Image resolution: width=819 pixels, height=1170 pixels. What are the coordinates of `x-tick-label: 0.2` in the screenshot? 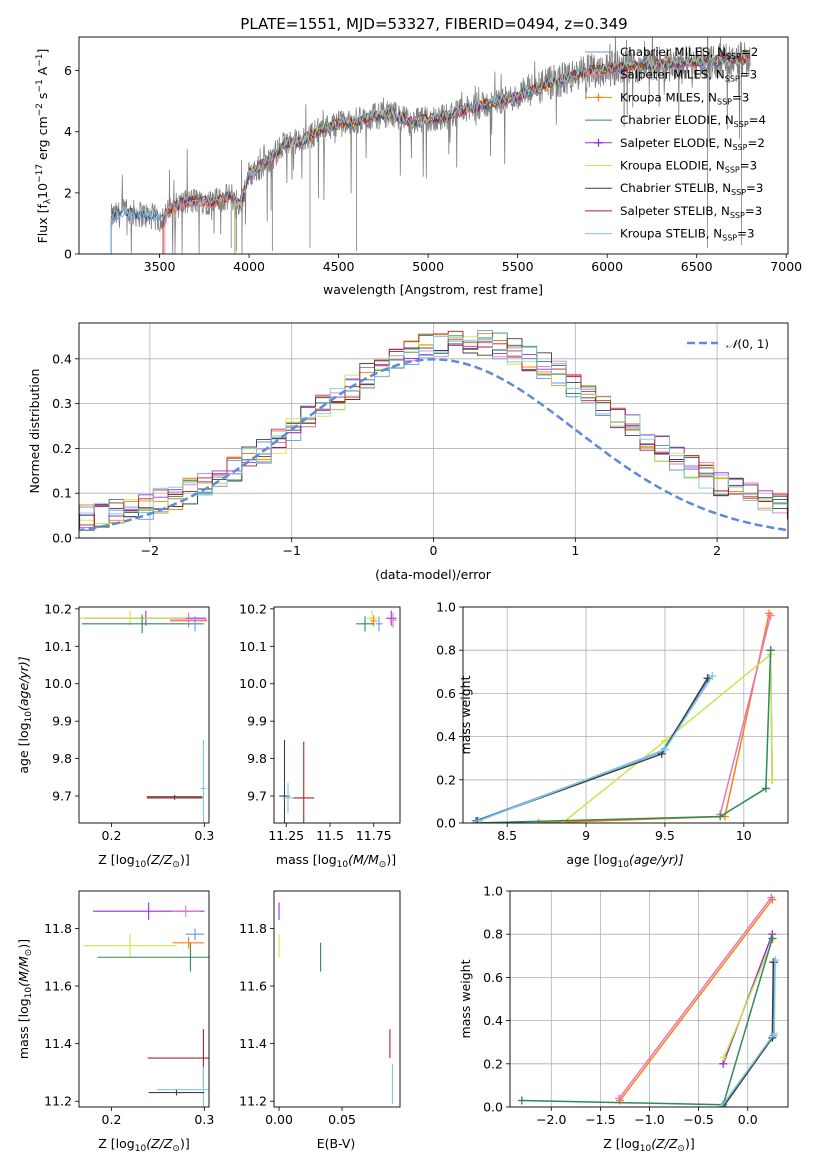 It's located at (112, 1119).